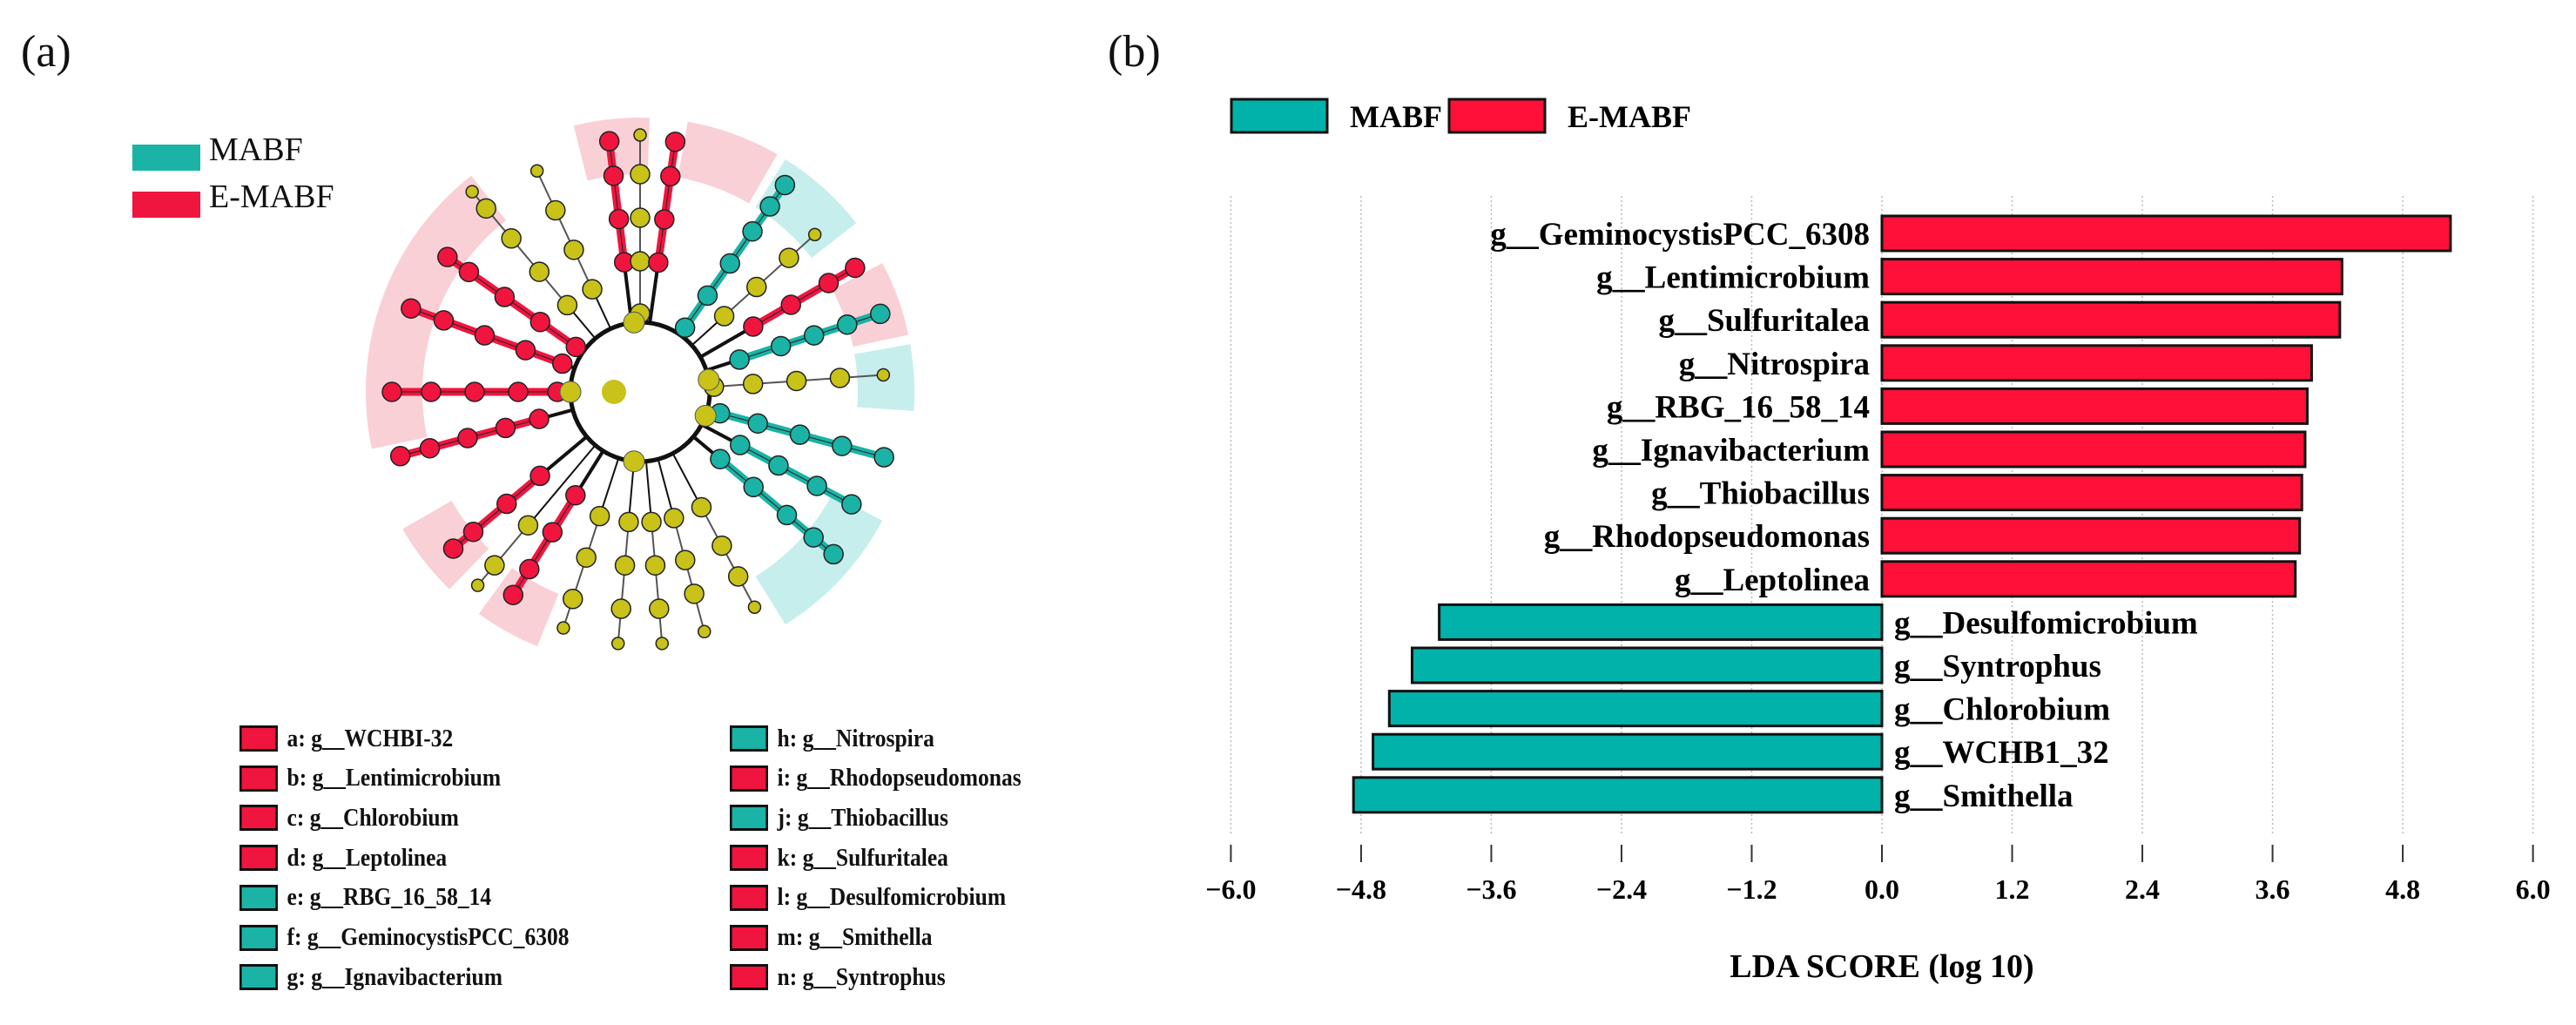  What do you see at coordinates (343, 857) in the screenshot?
I see `taxa-legend-item: d: g__Leptolinea` at bounding box center [343, 857].